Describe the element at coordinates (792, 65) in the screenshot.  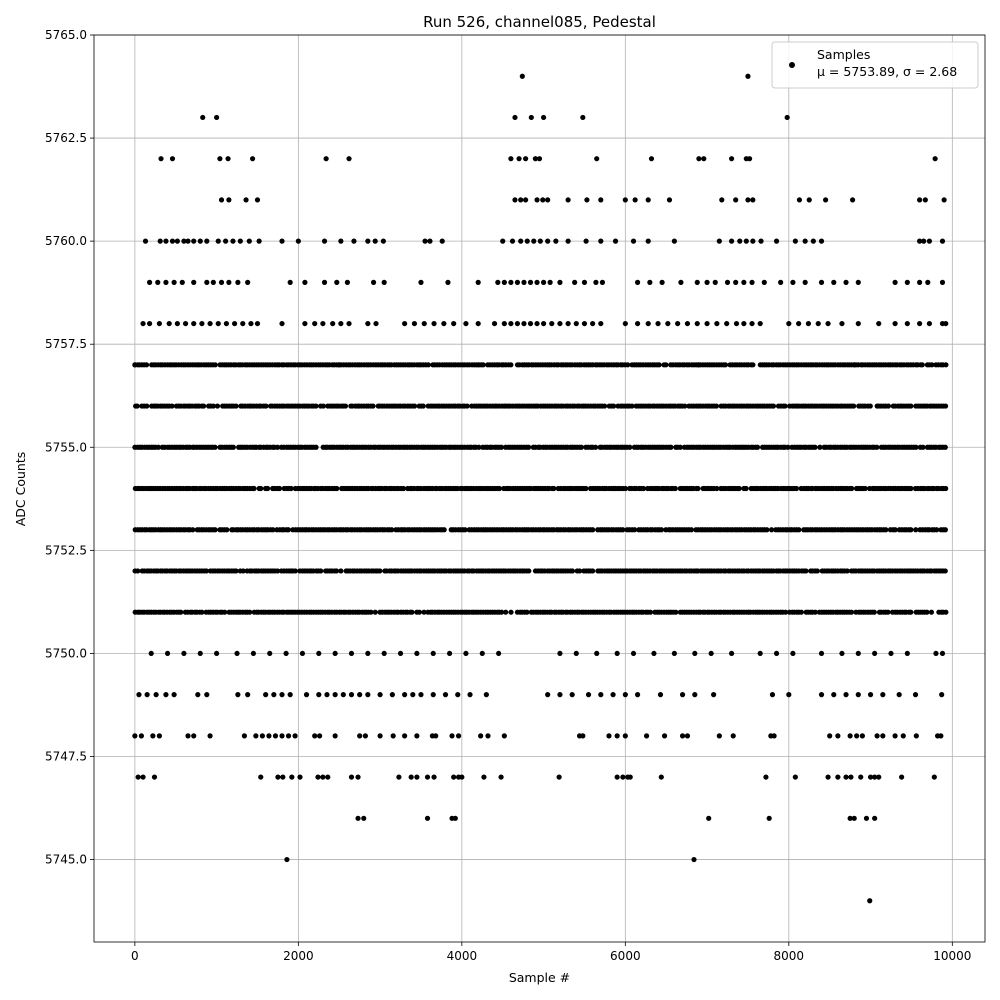
I see `legend-marker` at that location.